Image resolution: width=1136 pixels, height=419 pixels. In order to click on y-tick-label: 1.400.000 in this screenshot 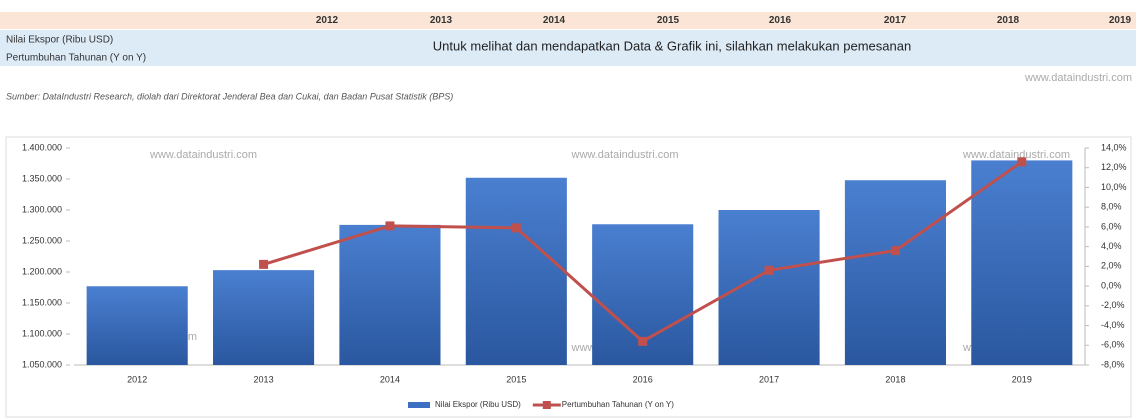, I will do `click(42, 147)`.